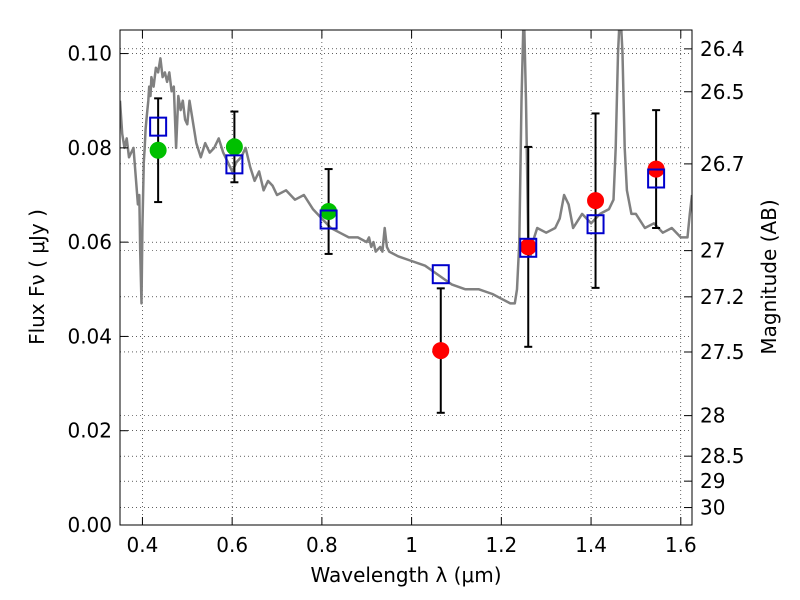 This screenshot has height=600, width=800. Describe the element at coordinates (712, 508) in the screenshot. I see `magnitude-tick-label: 30` at that location.